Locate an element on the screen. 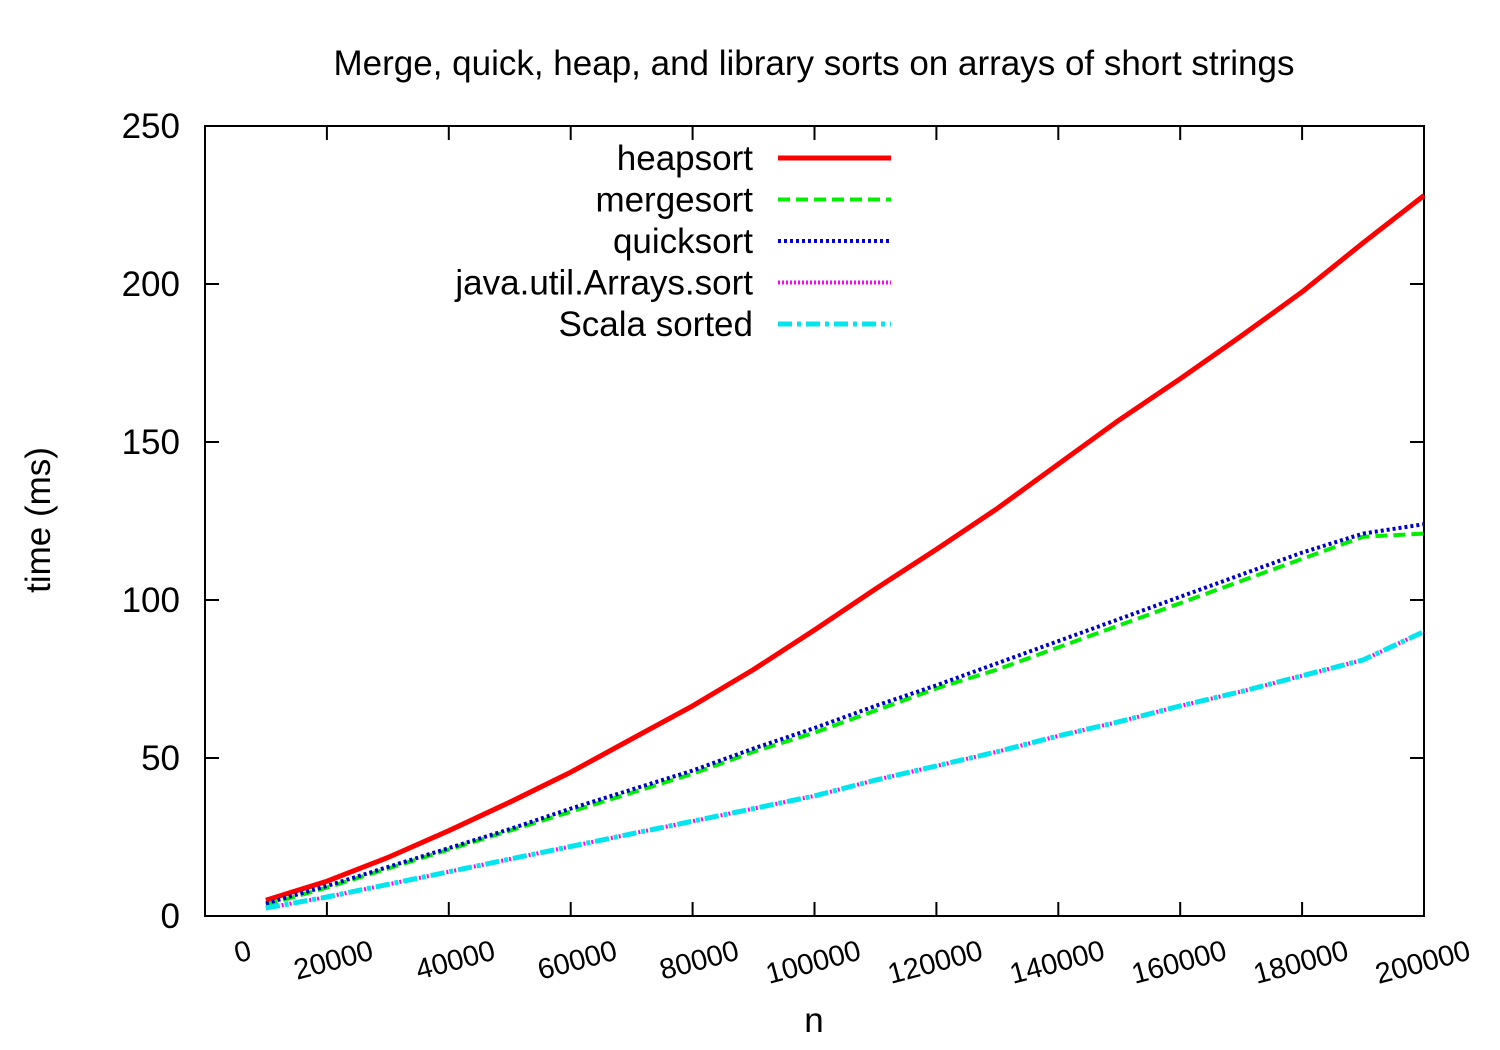 This screenshot has width=1500, height=1050. x-axis-label: n is located at coordinates (813, 1020).